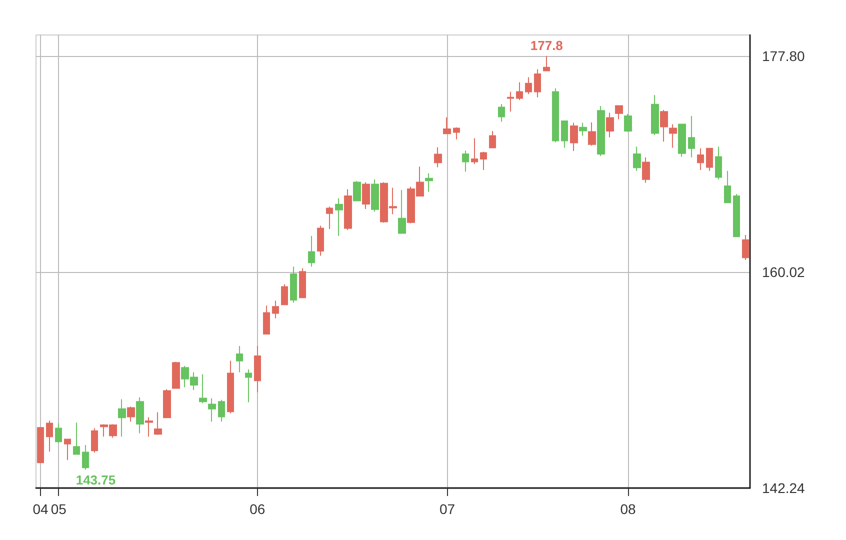 Image resolution: width=846 pixels, height=540 pixels. Describe the element at coordinates (628, 509) in the screenshot. I see `x-tick-label: 08` at that location.